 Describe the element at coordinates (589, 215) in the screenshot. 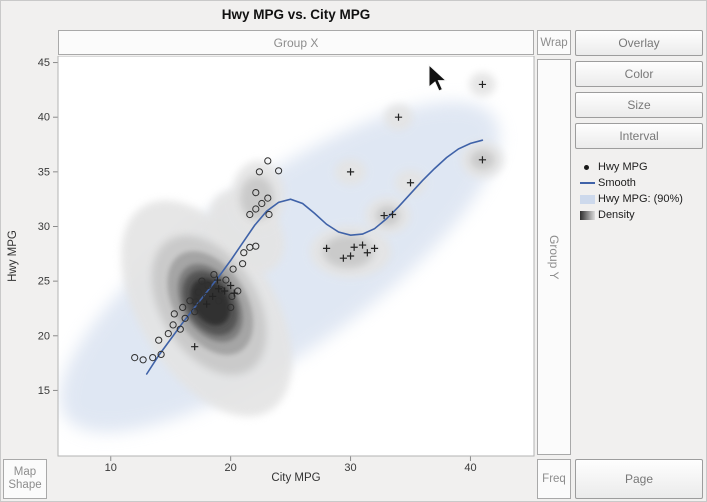

I see `legend-density-swatch` at that location.